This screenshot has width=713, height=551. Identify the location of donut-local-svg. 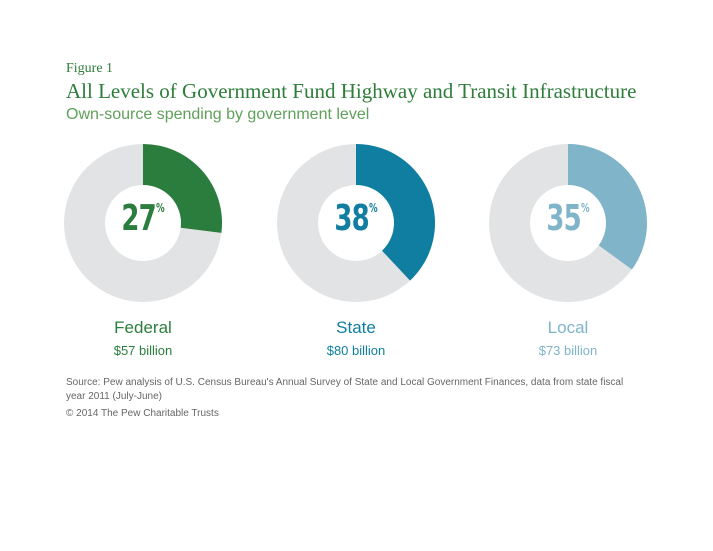
(568, 223).